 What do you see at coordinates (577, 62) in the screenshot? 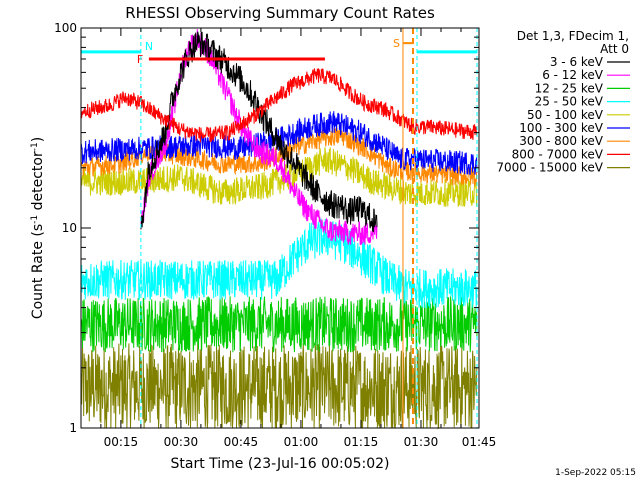
I see `legend-entry-label: 3 - 6 keV` at bounding box center [577, 62].